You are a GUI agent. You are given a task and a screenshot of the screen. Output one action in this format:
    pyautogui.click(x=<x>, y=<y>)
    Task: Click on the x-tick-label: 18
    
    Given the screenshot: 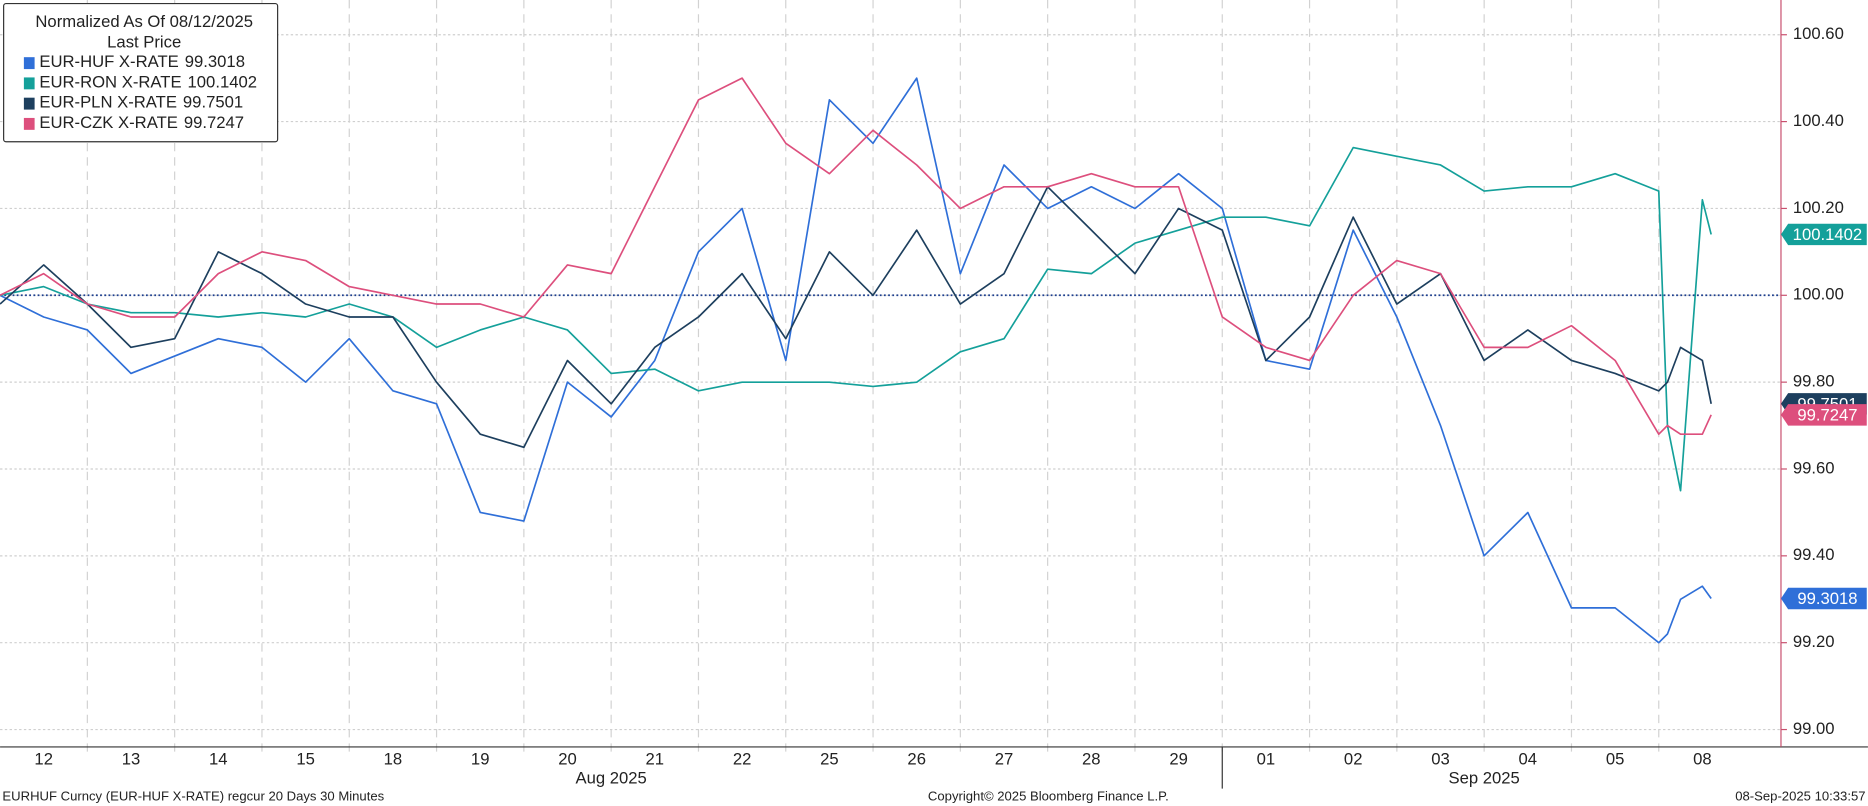 What is the action you would take?
    pyautogui.click(x=393, y=758)
    